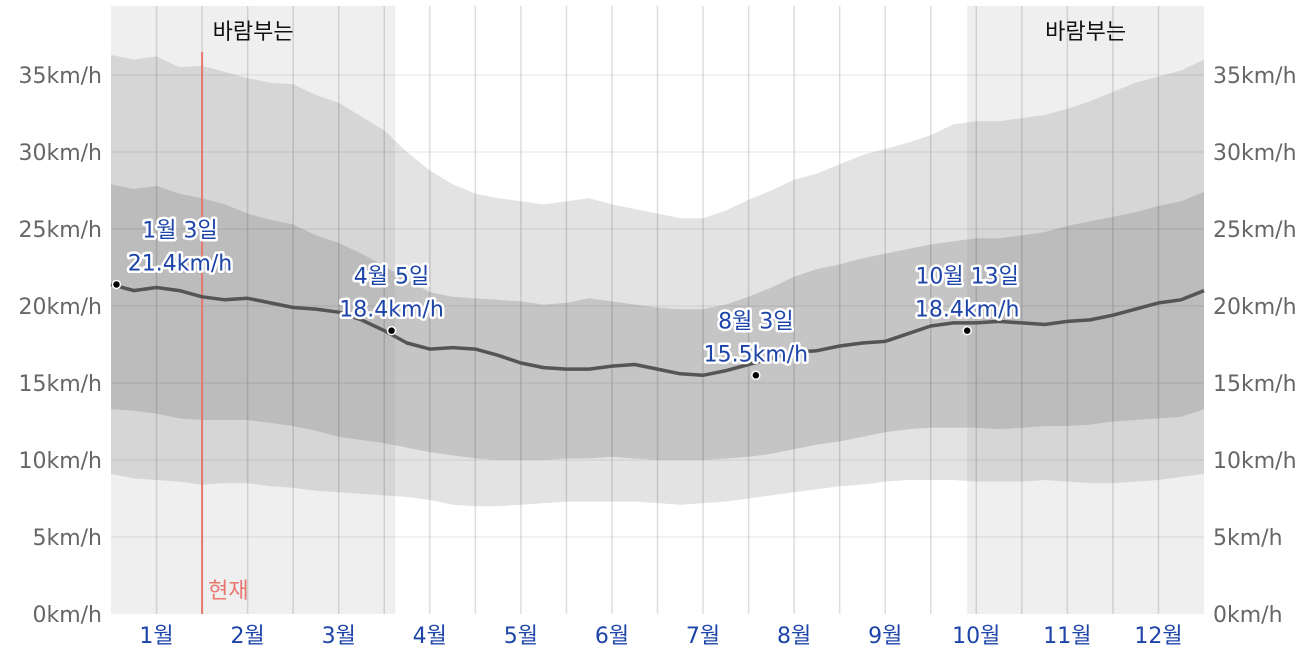 This screenshot has width=1312, height=652. What do you see at coordinates (60, 76) in the screenshot?
I see `y-tick-left-7: 35km/h` at bounding box center [60, 76].